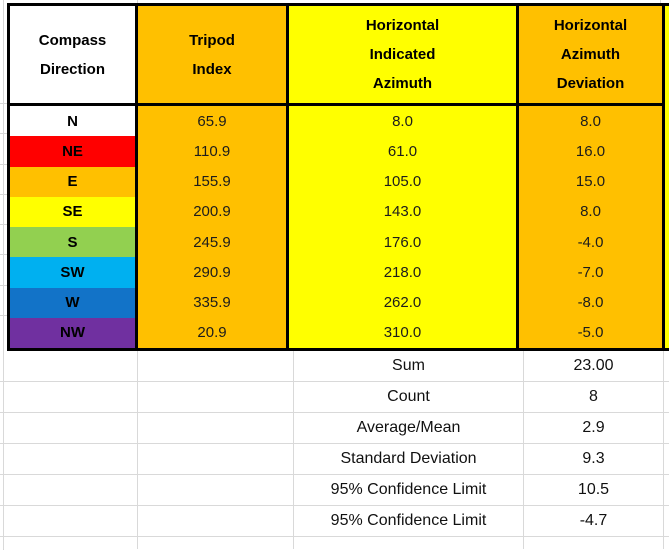  Describe the element at coordinates (74, 211) in the screenshot. I see `cell-direction: SE` at that location.